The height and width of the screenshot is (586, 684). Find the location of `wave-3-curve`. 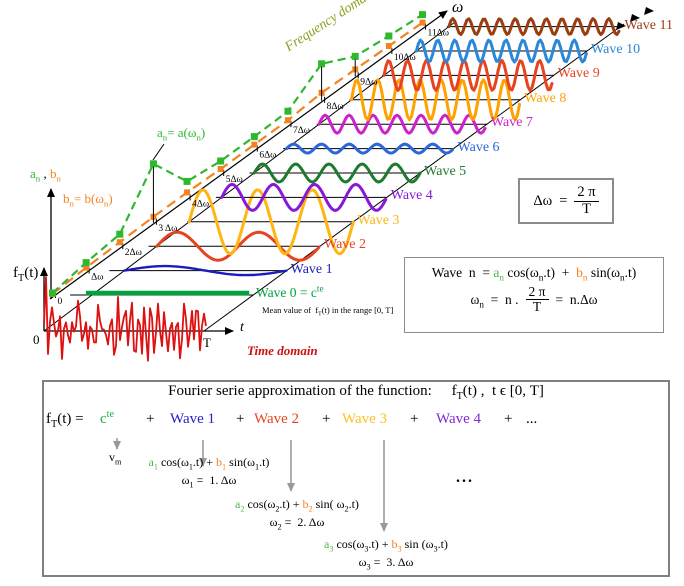

wave-3-curve is located at coordinates (271, 222).